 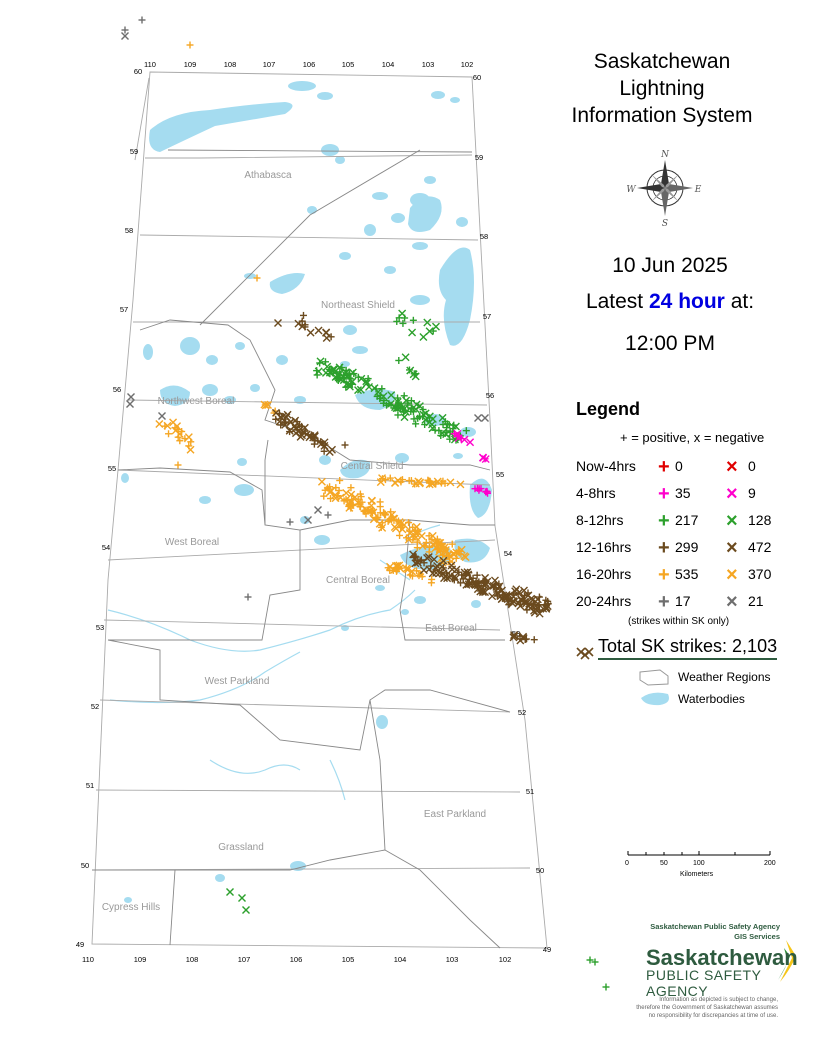 What do you see at coordinates (451, 628) in the screenshot?
I see `region-label: East Boreal` at bounding box center [451, 628].